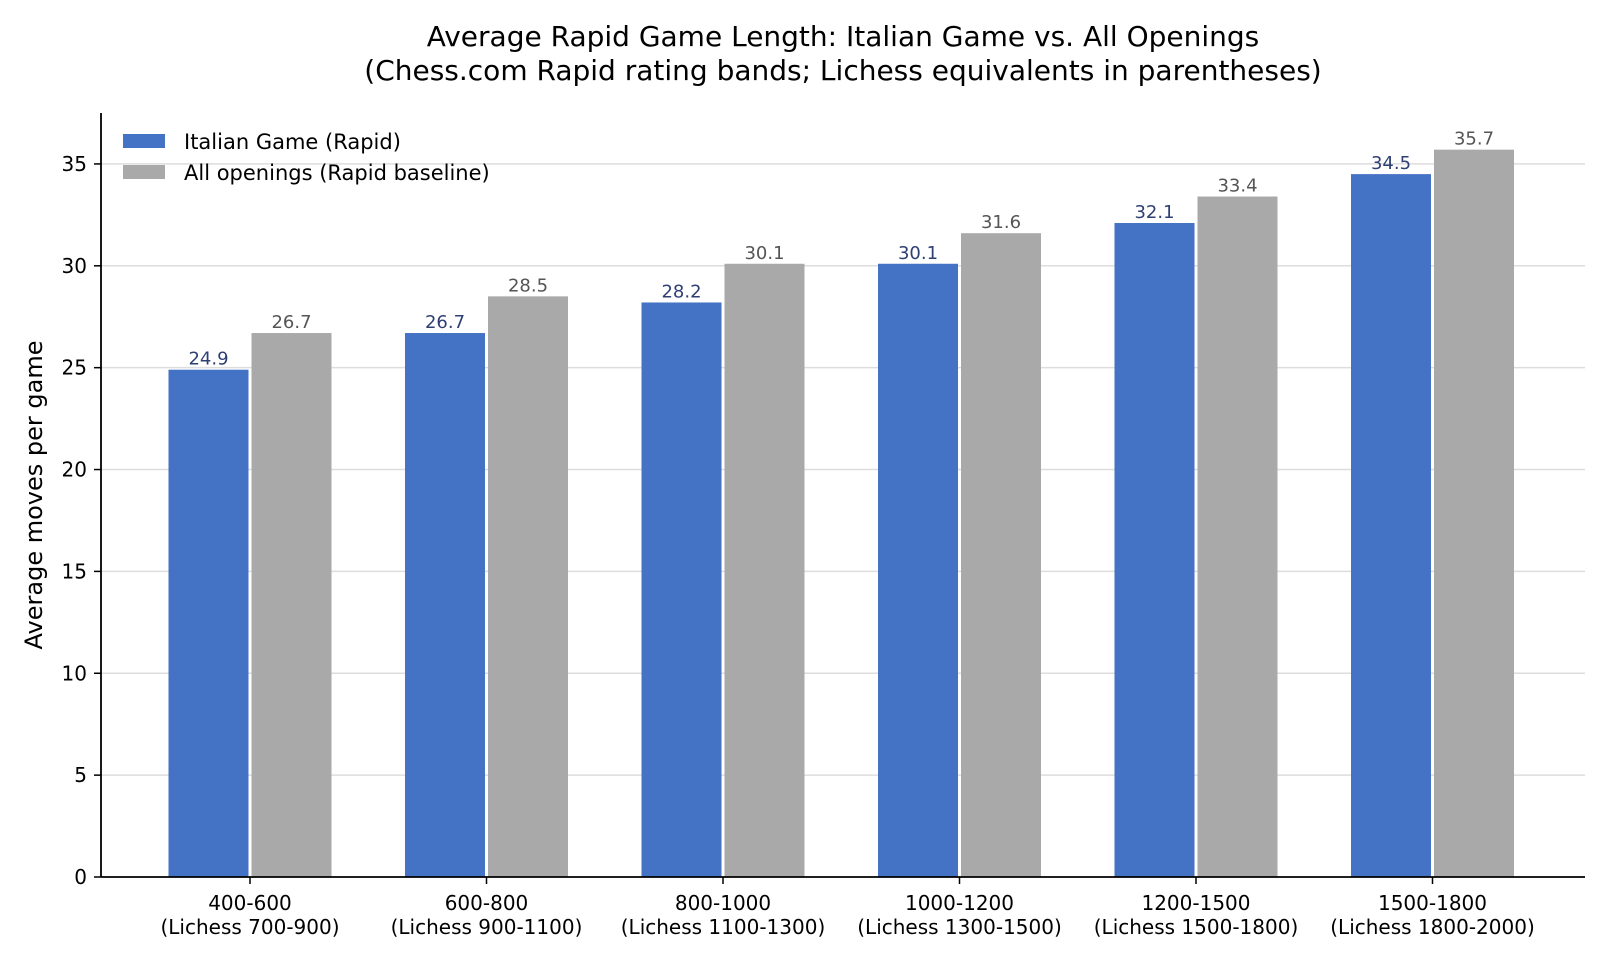  I want to click on x-tick-label: 1200-1500, so click(1195, 903).